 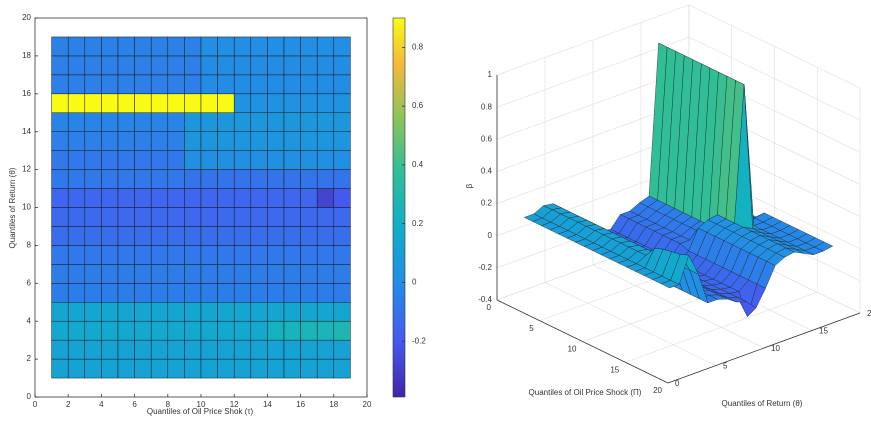 I want to click on x-tick-label: 0, so click(x=35, y=404).